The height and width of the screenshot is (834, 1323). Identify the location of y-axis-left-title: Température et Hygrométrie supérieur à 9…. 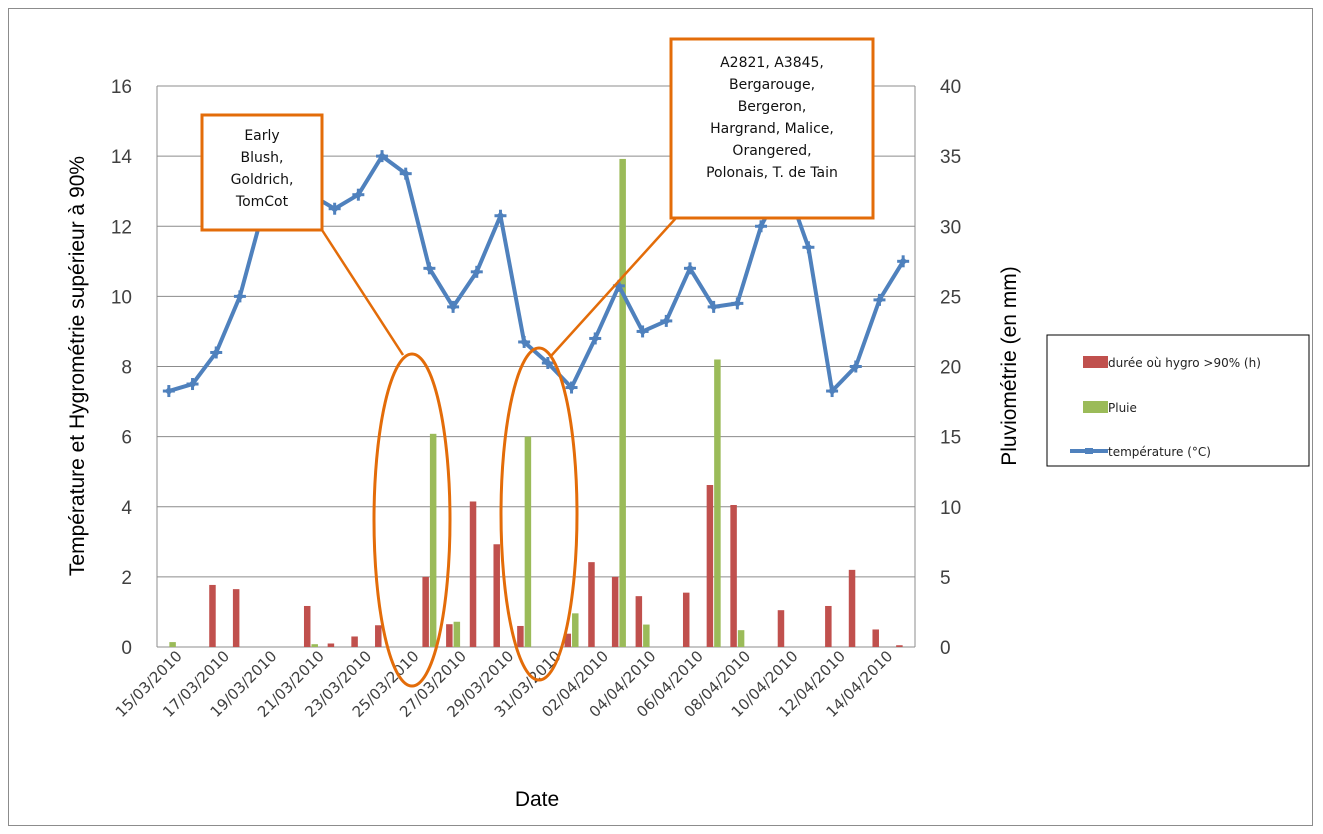
(77, 366).